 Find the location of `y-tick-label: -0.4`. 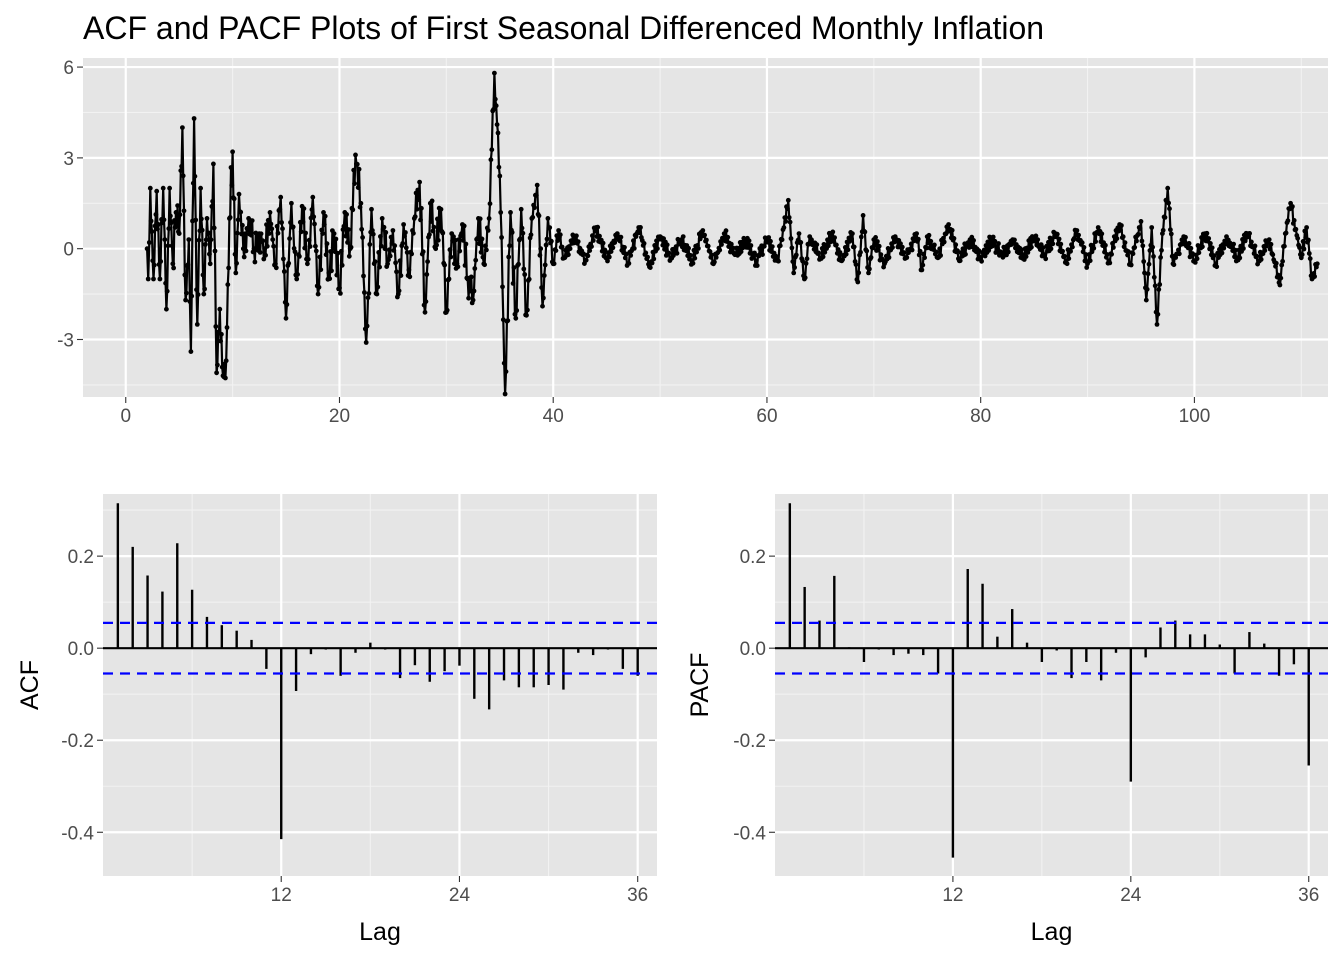

y-tick-label: -0.4 is located at coordinates (77, 833).